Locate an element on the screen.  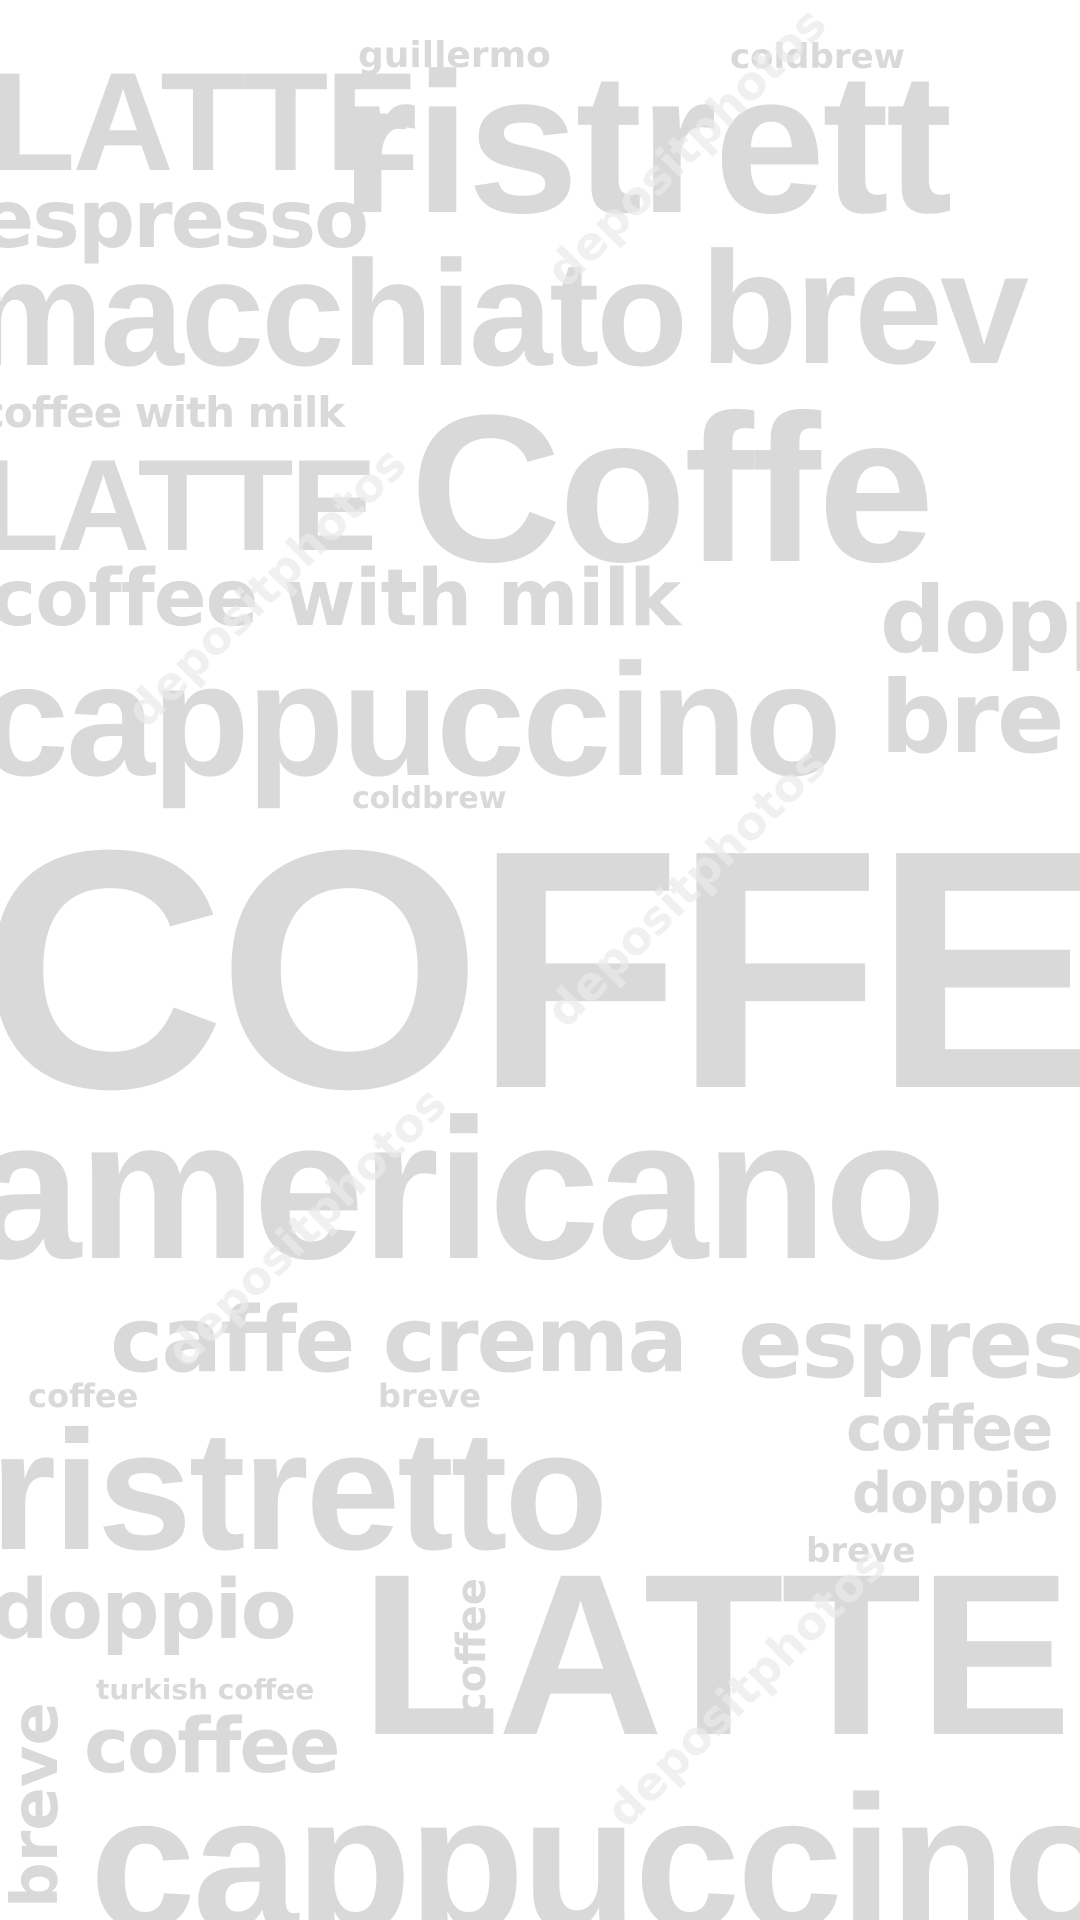
word-breve: brev is located at coordinates (864, 307).